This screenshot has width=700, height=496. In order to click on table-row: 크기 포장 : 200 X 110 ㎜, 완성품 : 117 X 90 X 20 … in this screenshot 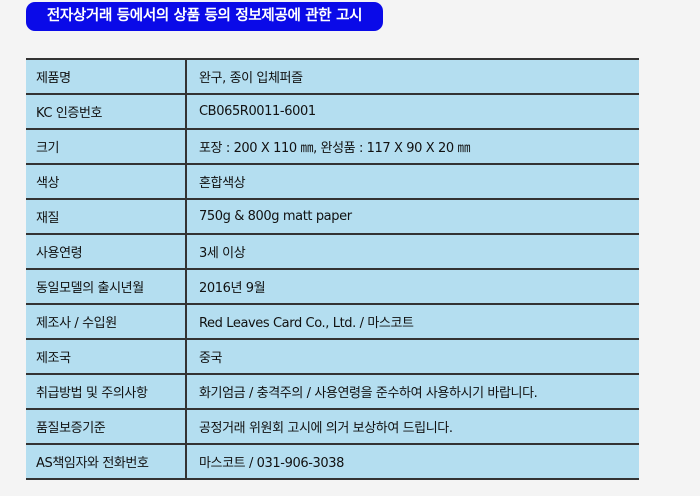, I will do `click(332, 146)`.